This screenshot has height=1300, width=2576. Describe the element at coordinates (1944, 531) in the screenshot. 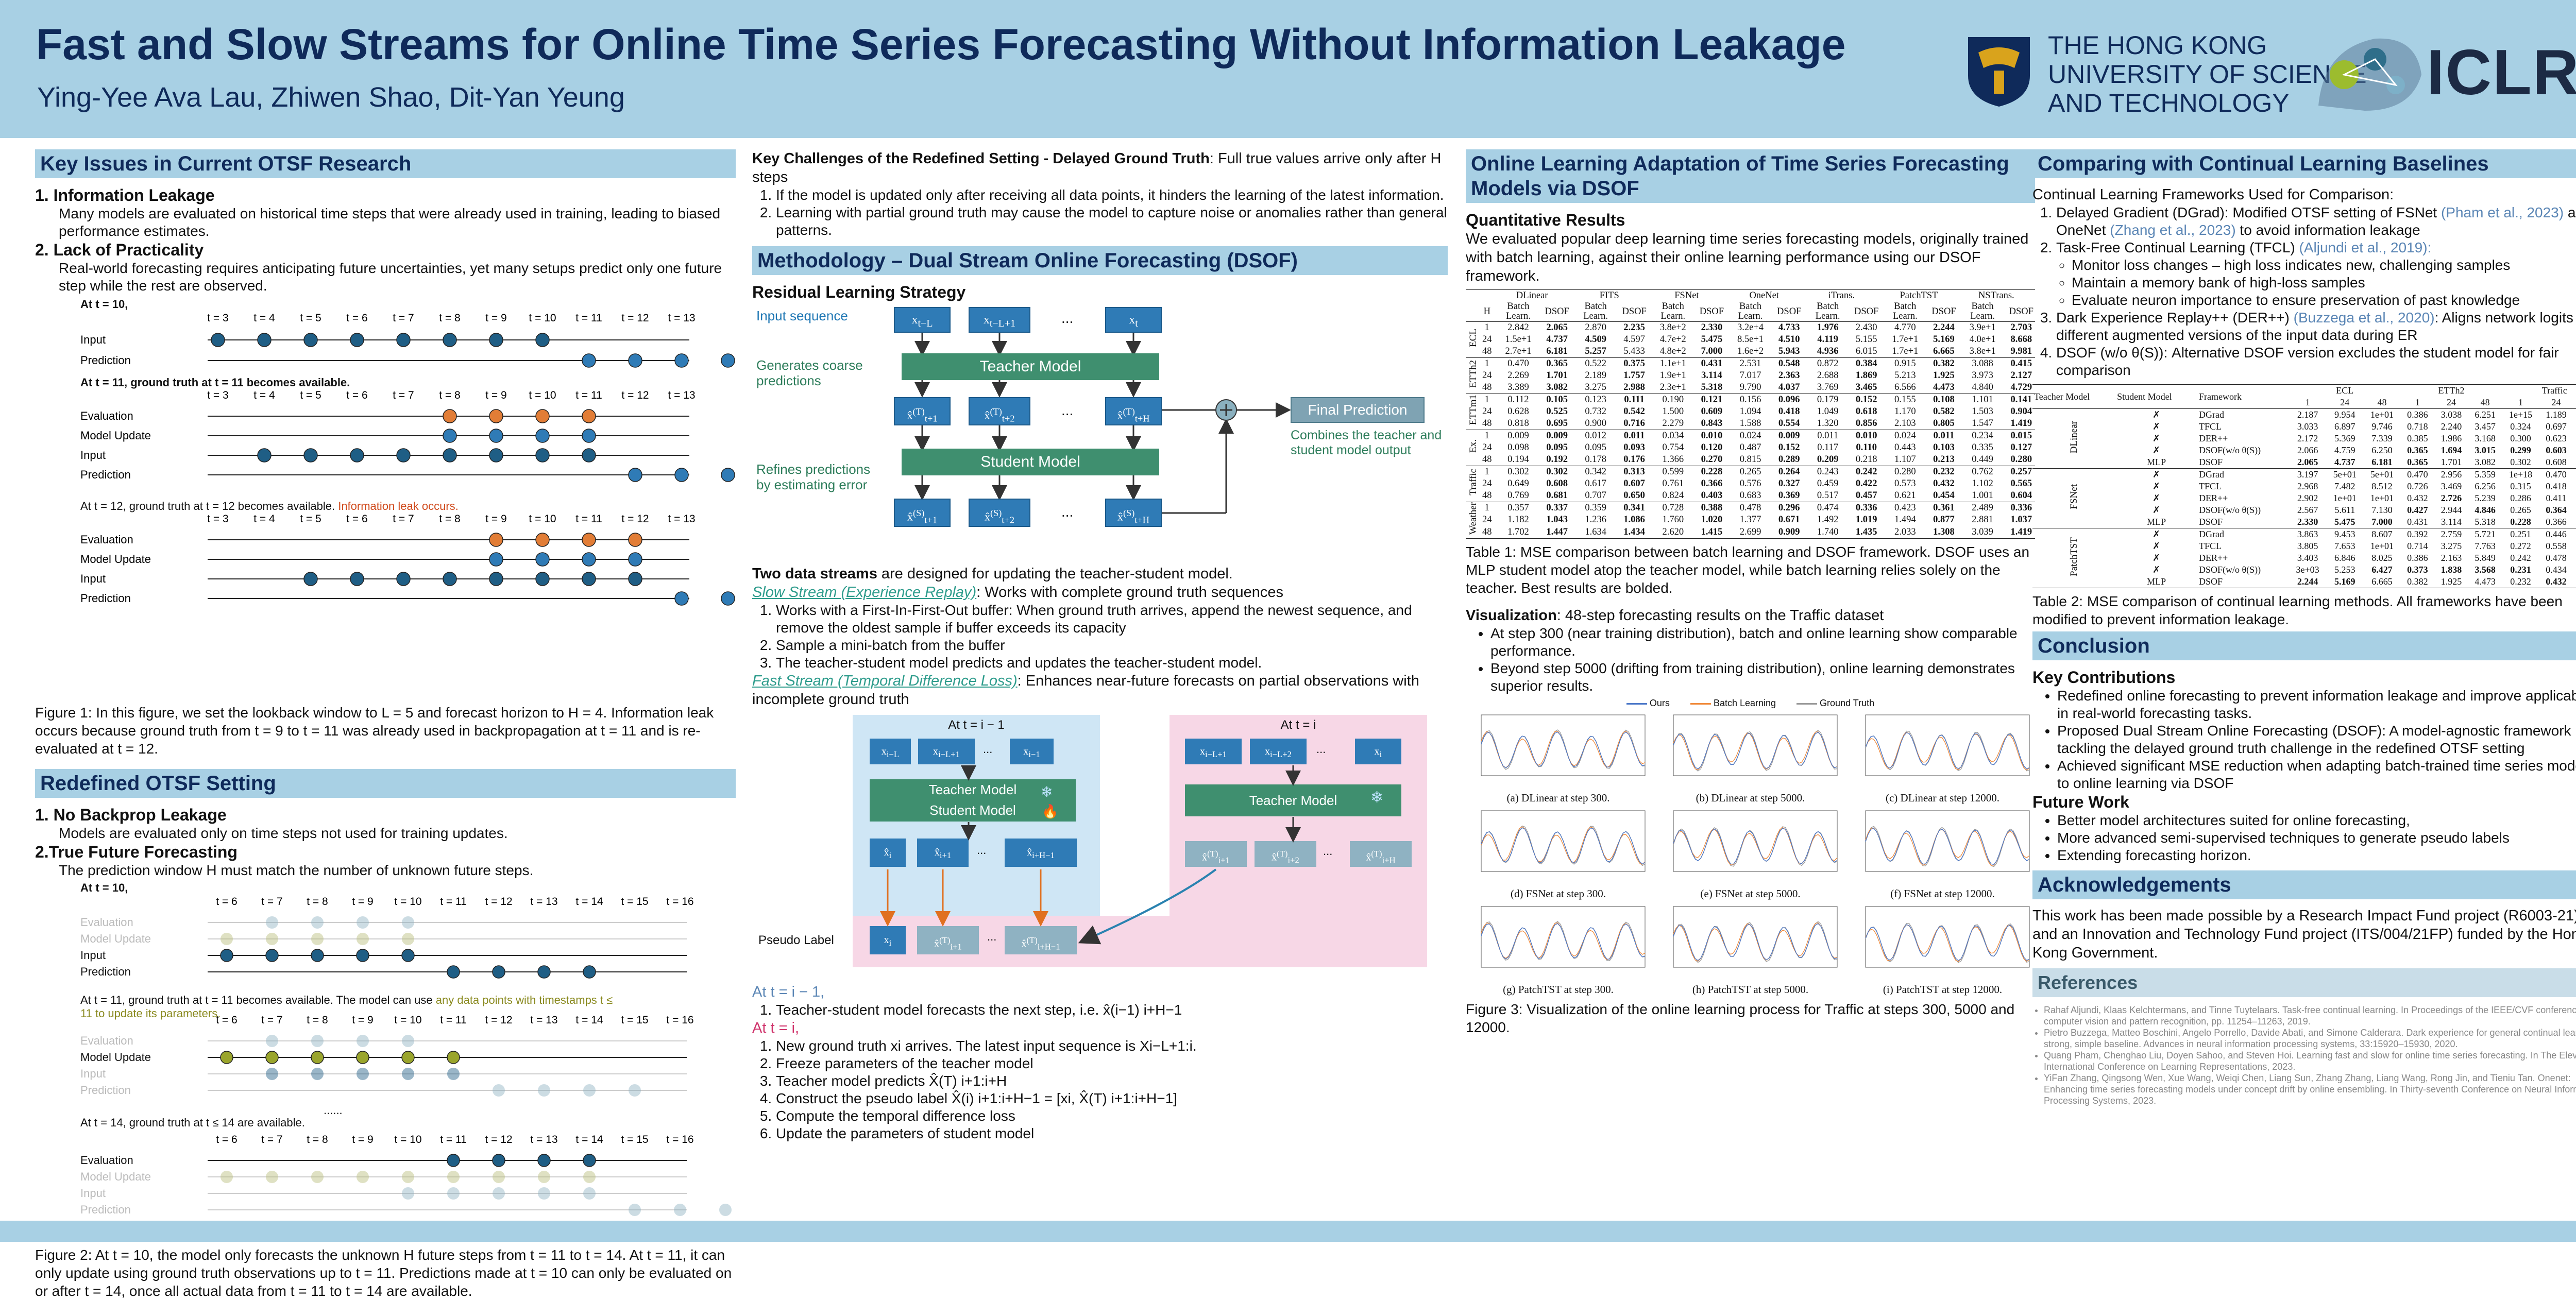

I see `table-cell: 1.308` at that location.